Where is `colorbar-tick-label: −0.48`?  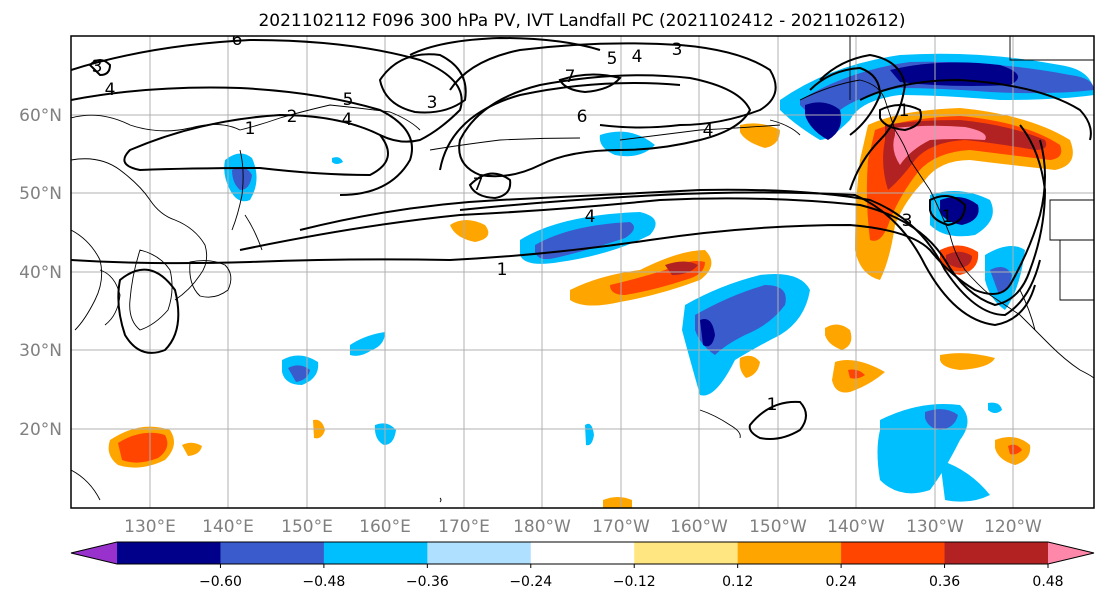
colorbar-tick-label: −0.48 is located at coordinates (323, 582).